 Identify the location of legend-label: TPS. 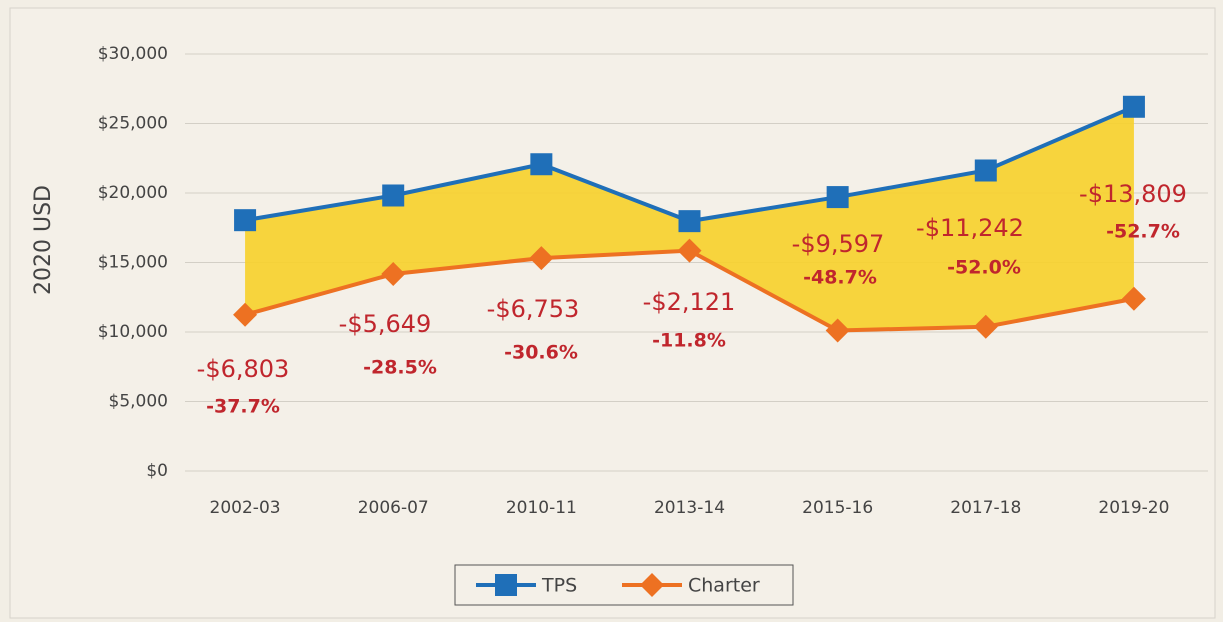
(559, 586).